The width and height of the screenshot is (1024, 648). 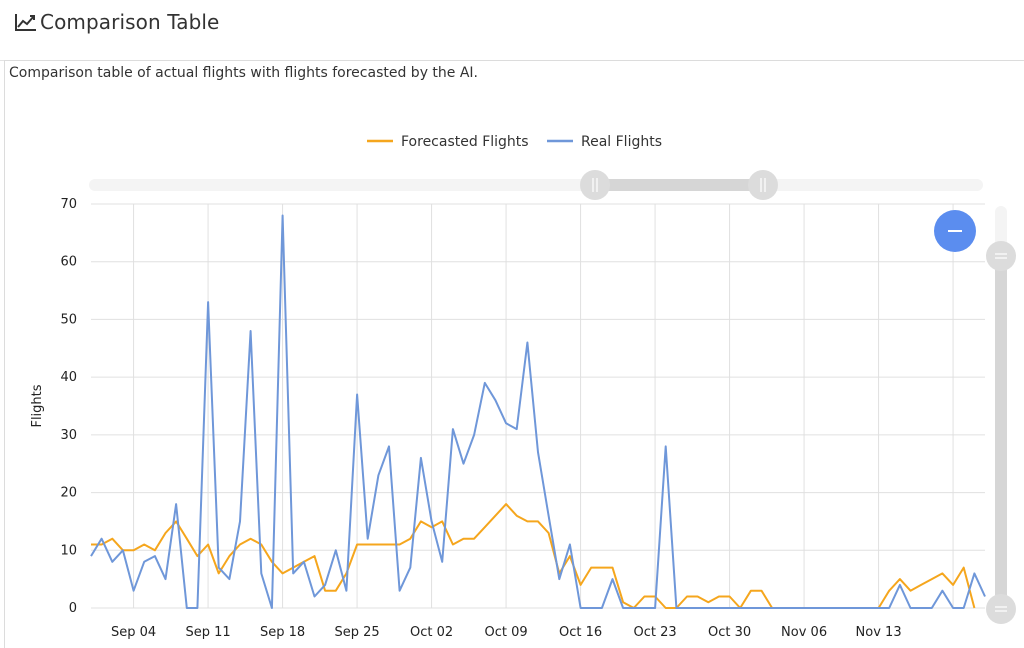 I want to click on x-tick-label: Sep 04, so click(x=133, y=632).